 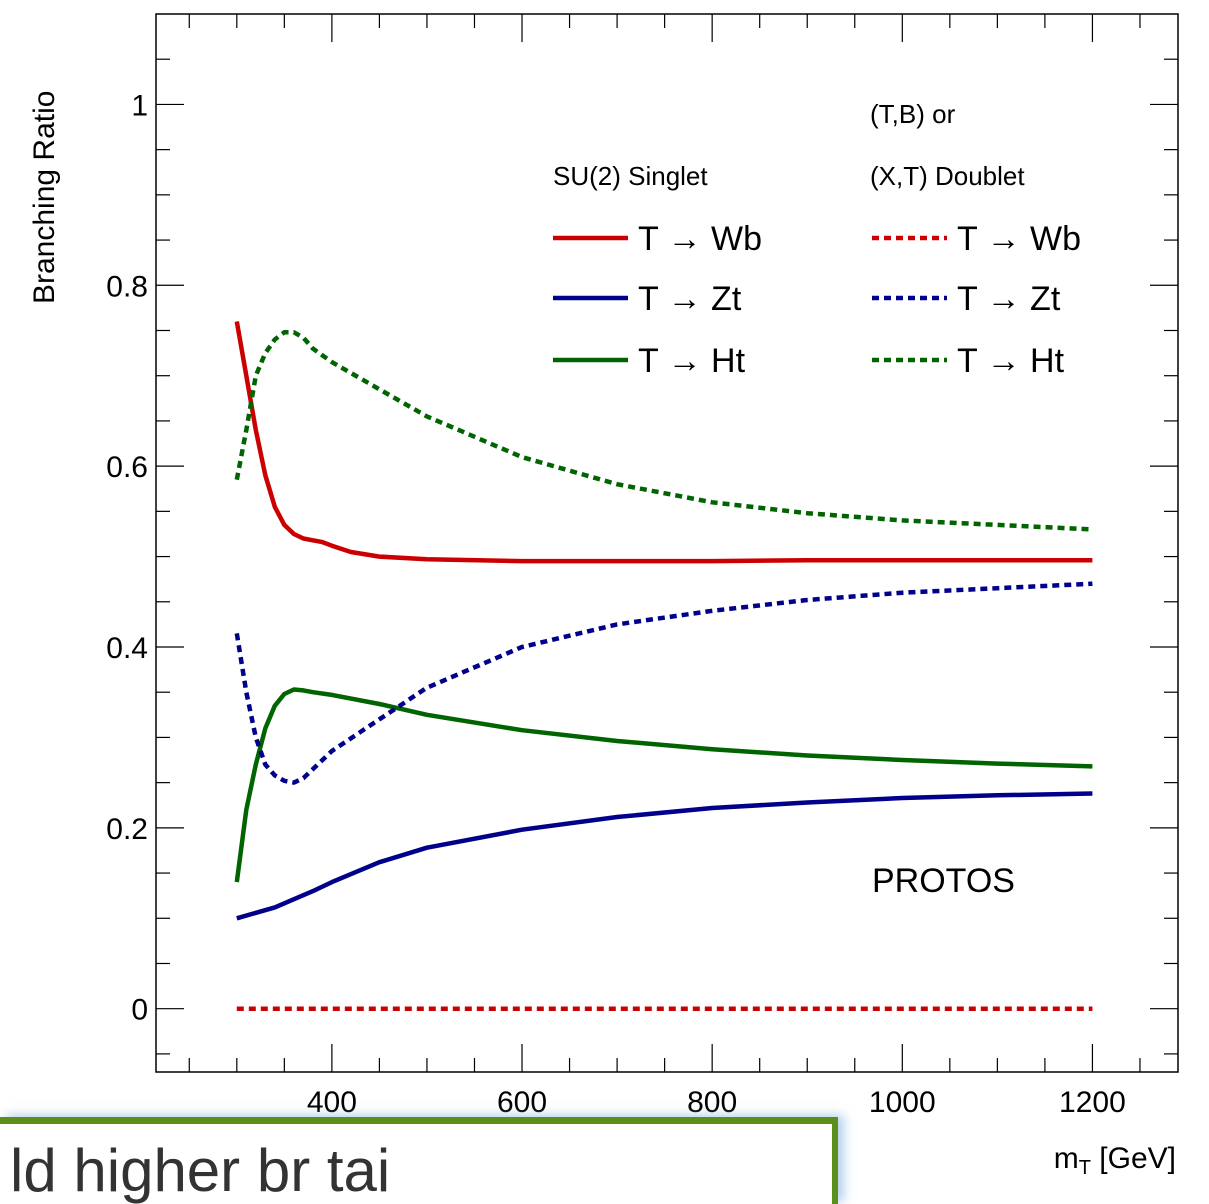 I want to click on x-tick-label: 400, so click(x=332, y=1102).